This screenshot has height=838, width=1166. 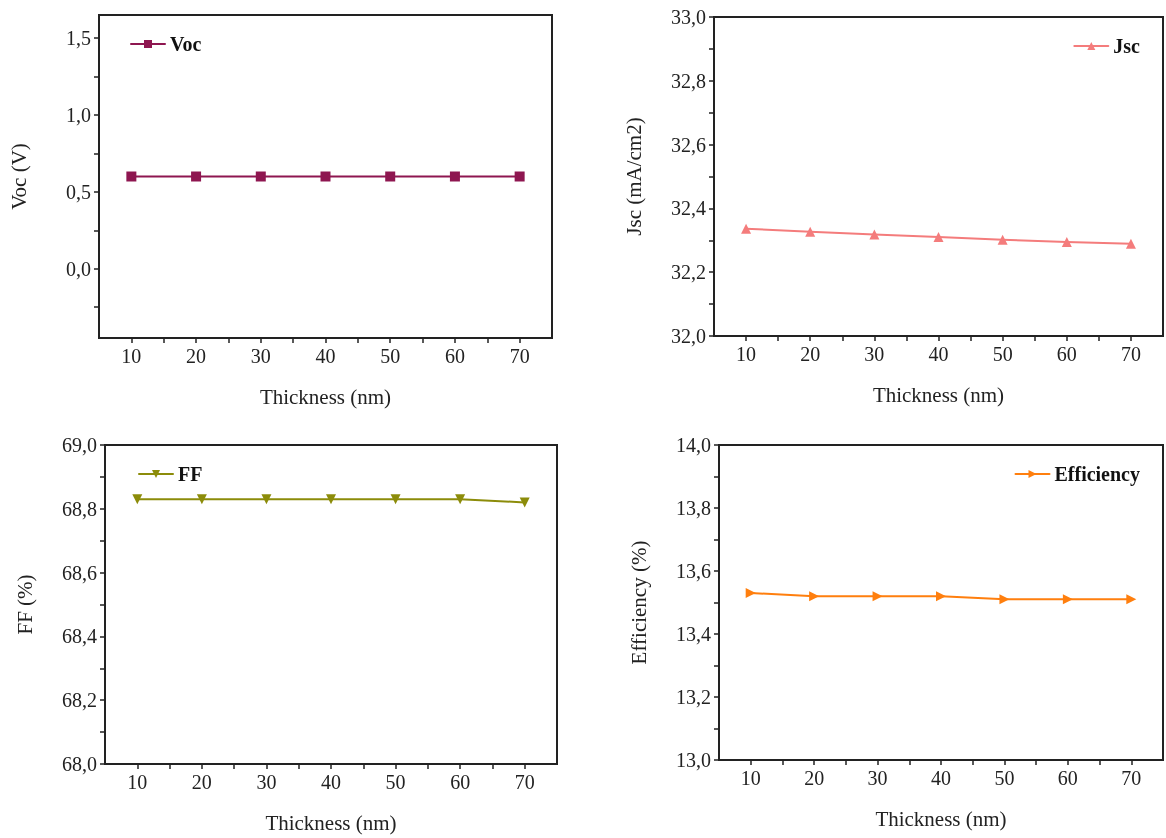 I want to click on y-tick-label: 1,0, so click(x=78, y=114).